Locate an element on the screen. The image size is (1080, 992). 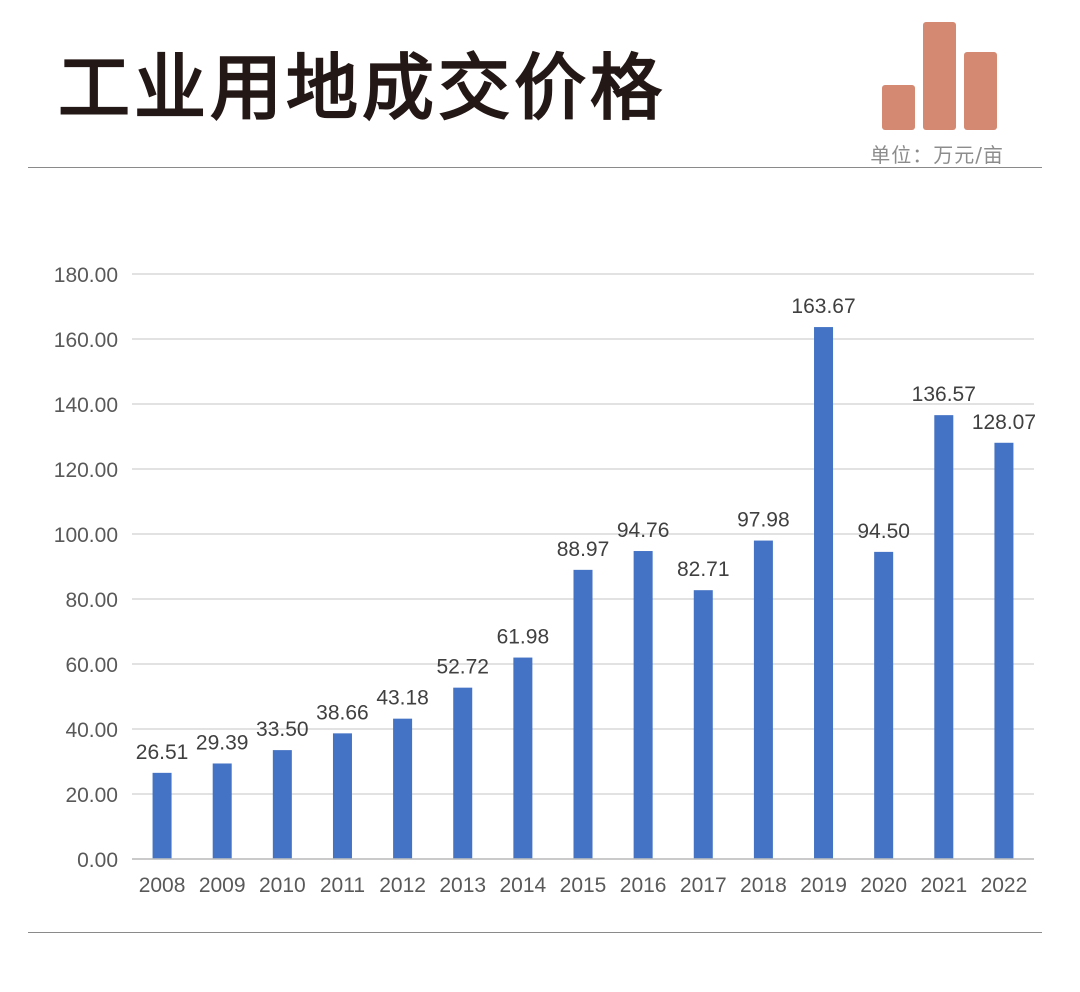
x-tick-label: 2008 is located at coordinates (162, 885).